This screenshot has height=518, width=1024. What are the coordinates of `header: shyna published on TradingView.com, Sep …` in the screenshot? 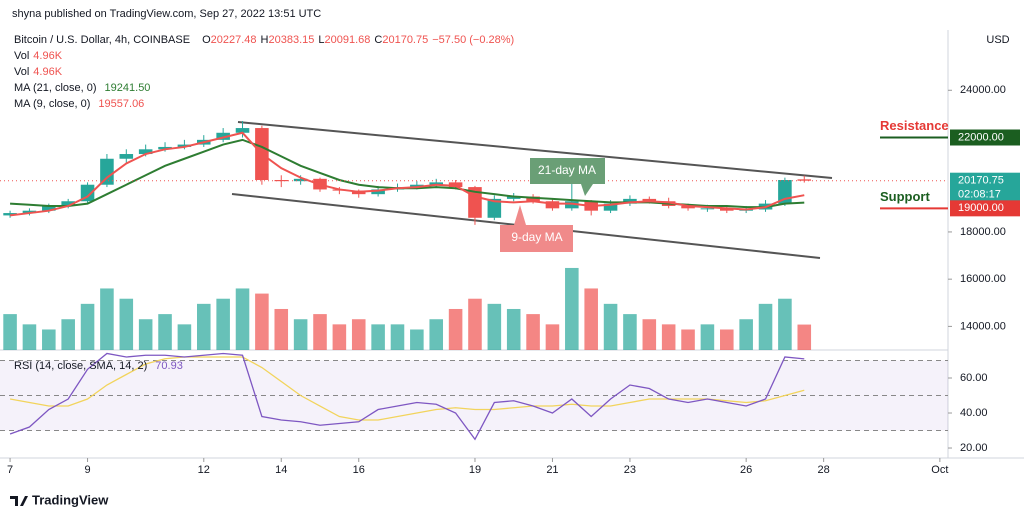 It's located at (166, 14).